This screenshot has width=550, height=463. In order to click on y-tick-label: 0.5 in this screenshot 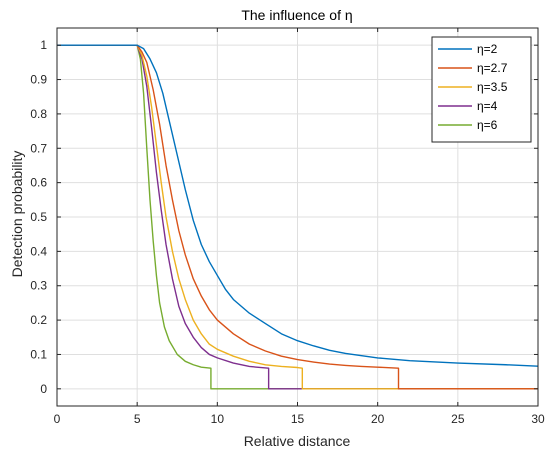, I will do `click(38, 217)`.